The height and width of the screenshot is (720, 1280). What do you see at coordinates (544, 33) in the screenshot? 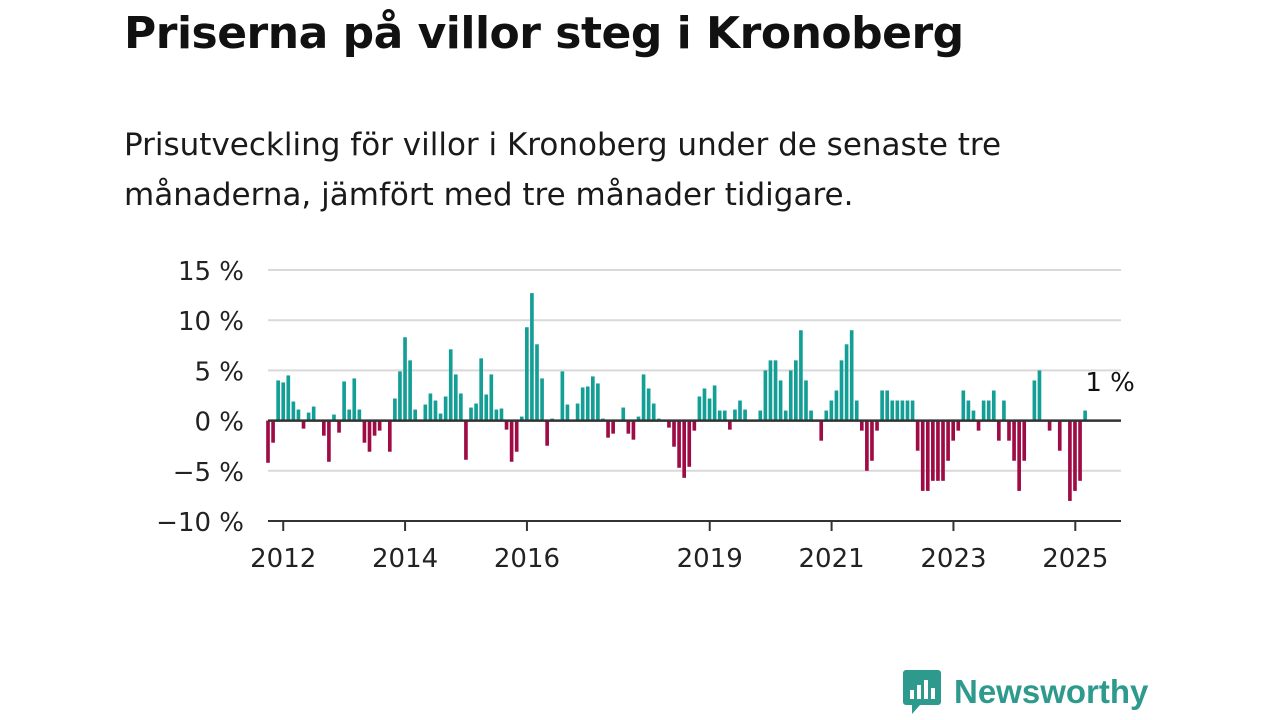
I see `chart-title: Priserna på villor steg i Kronoberg` at bounding box center [544, 33].